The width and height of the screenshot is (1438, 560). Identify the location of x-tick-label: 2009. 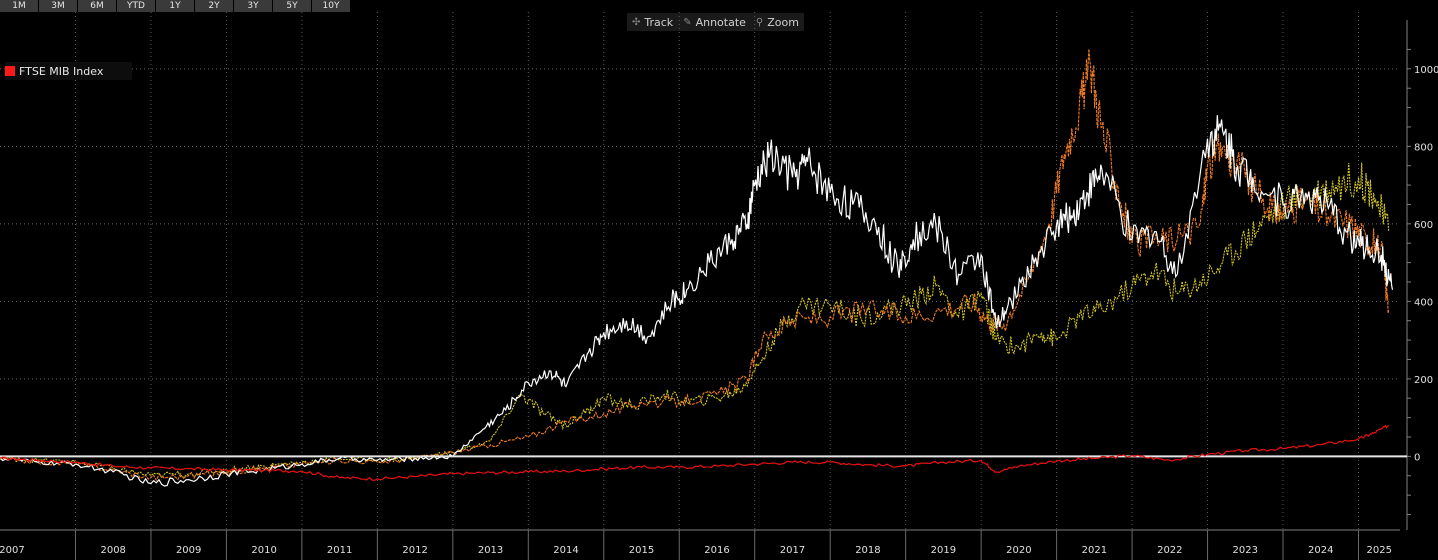
(188, 550).